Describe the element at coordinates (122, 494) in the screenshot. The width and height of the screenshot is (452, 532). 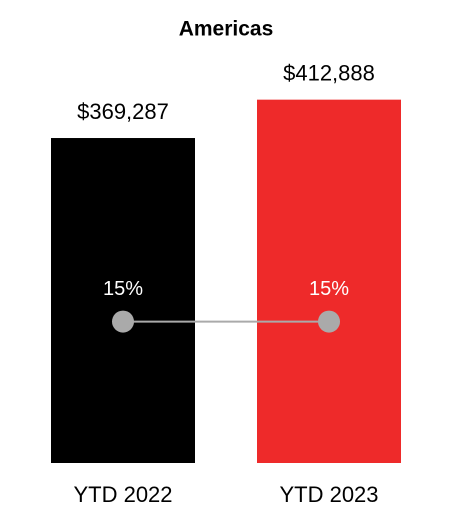
I see `x-tick-label: YTD 2022` at that location.